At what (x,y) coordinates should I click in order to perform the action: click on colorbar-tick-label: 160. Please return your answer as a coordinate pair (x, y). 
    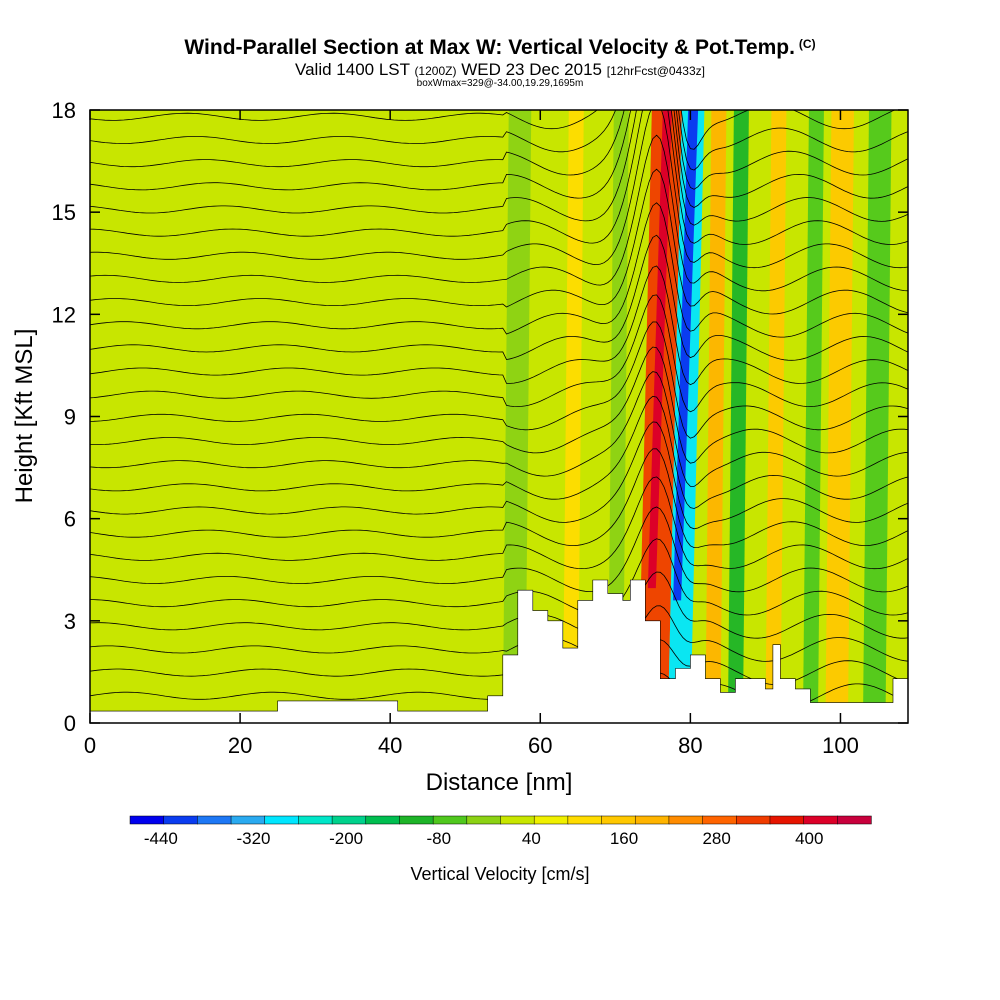
    Looking at the image, I should click on (624, 838).